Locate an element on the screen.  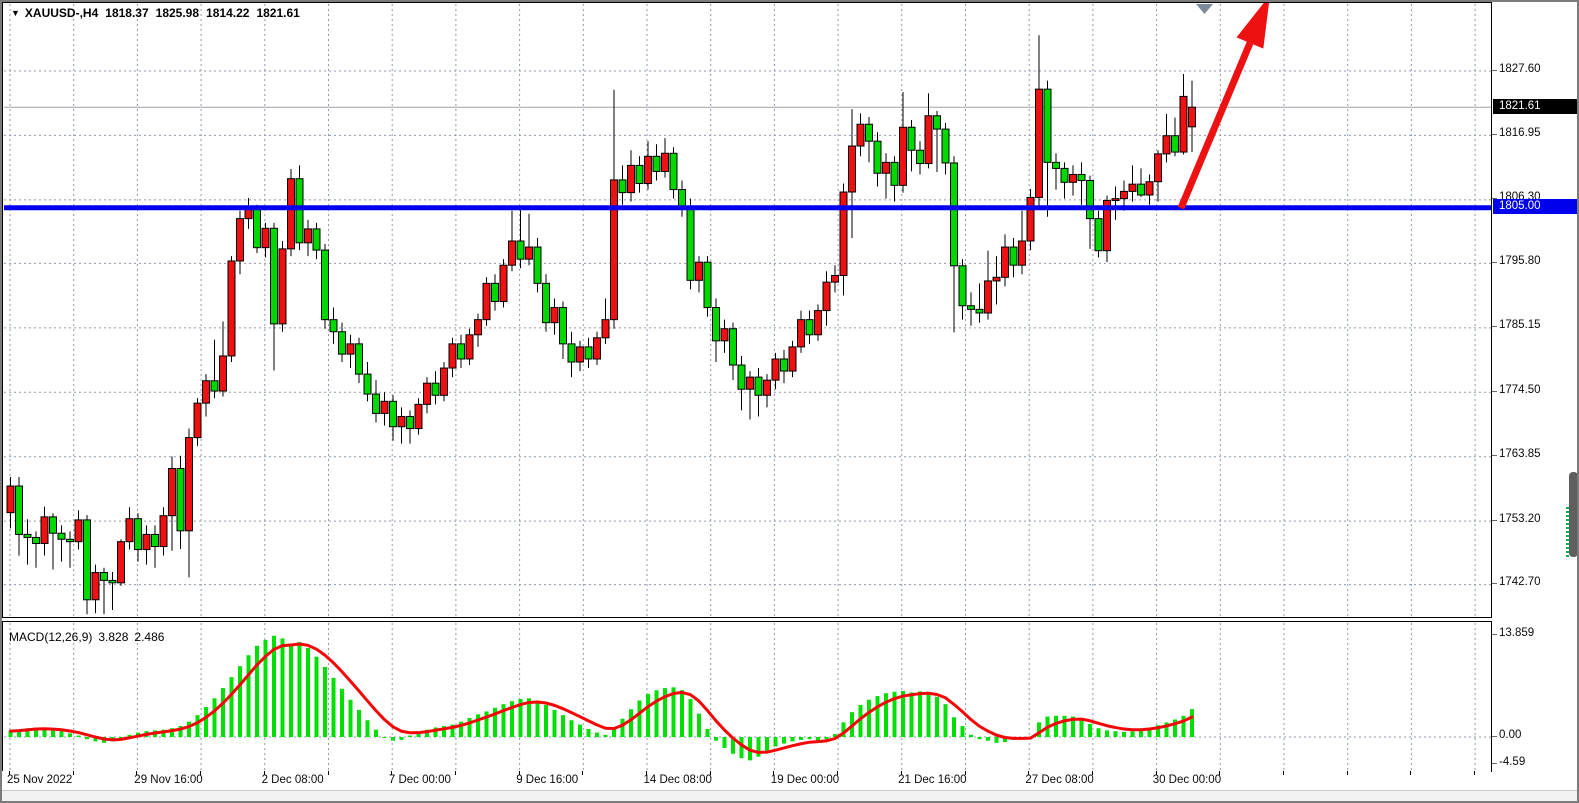
time-axis-label: 30 Dec 00:00 is located at coordinates (1187, 780).